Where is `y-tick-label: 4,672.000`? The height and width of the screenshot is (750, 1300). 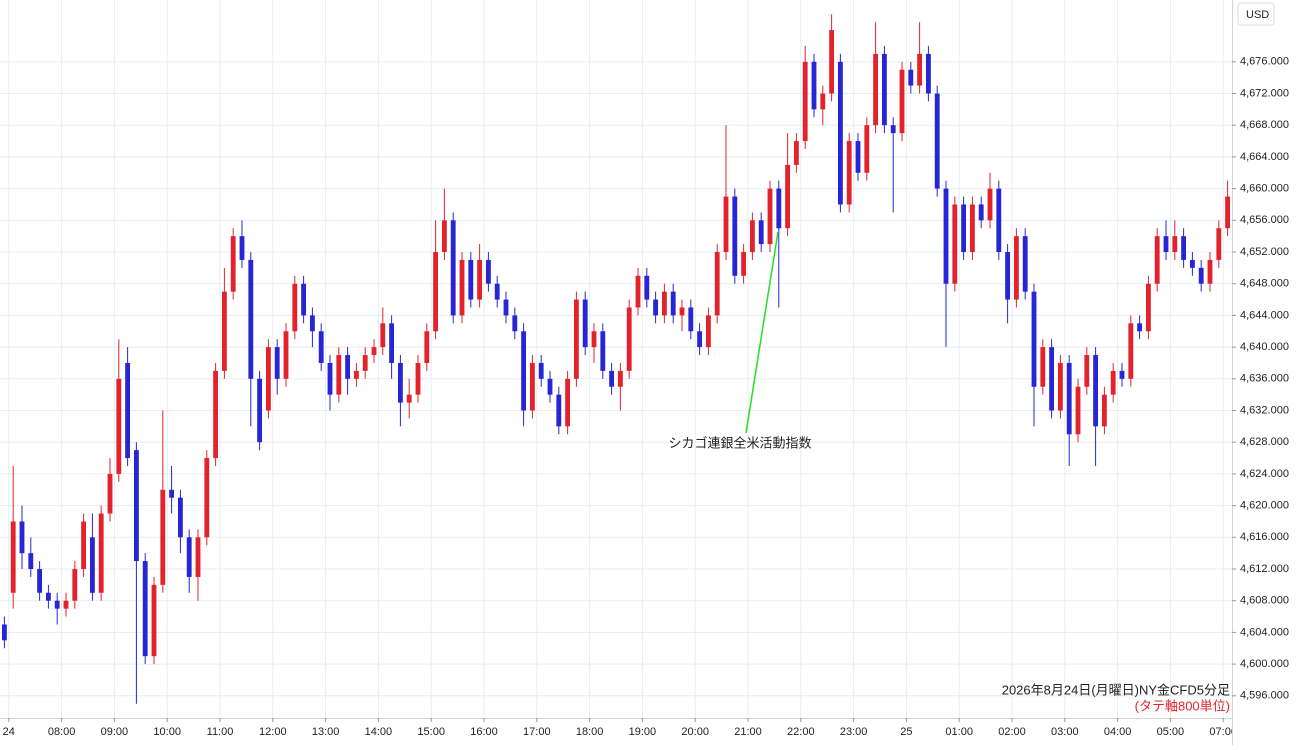 y-tick-label: 4,672.000 is located at coordinates (1264, 93).